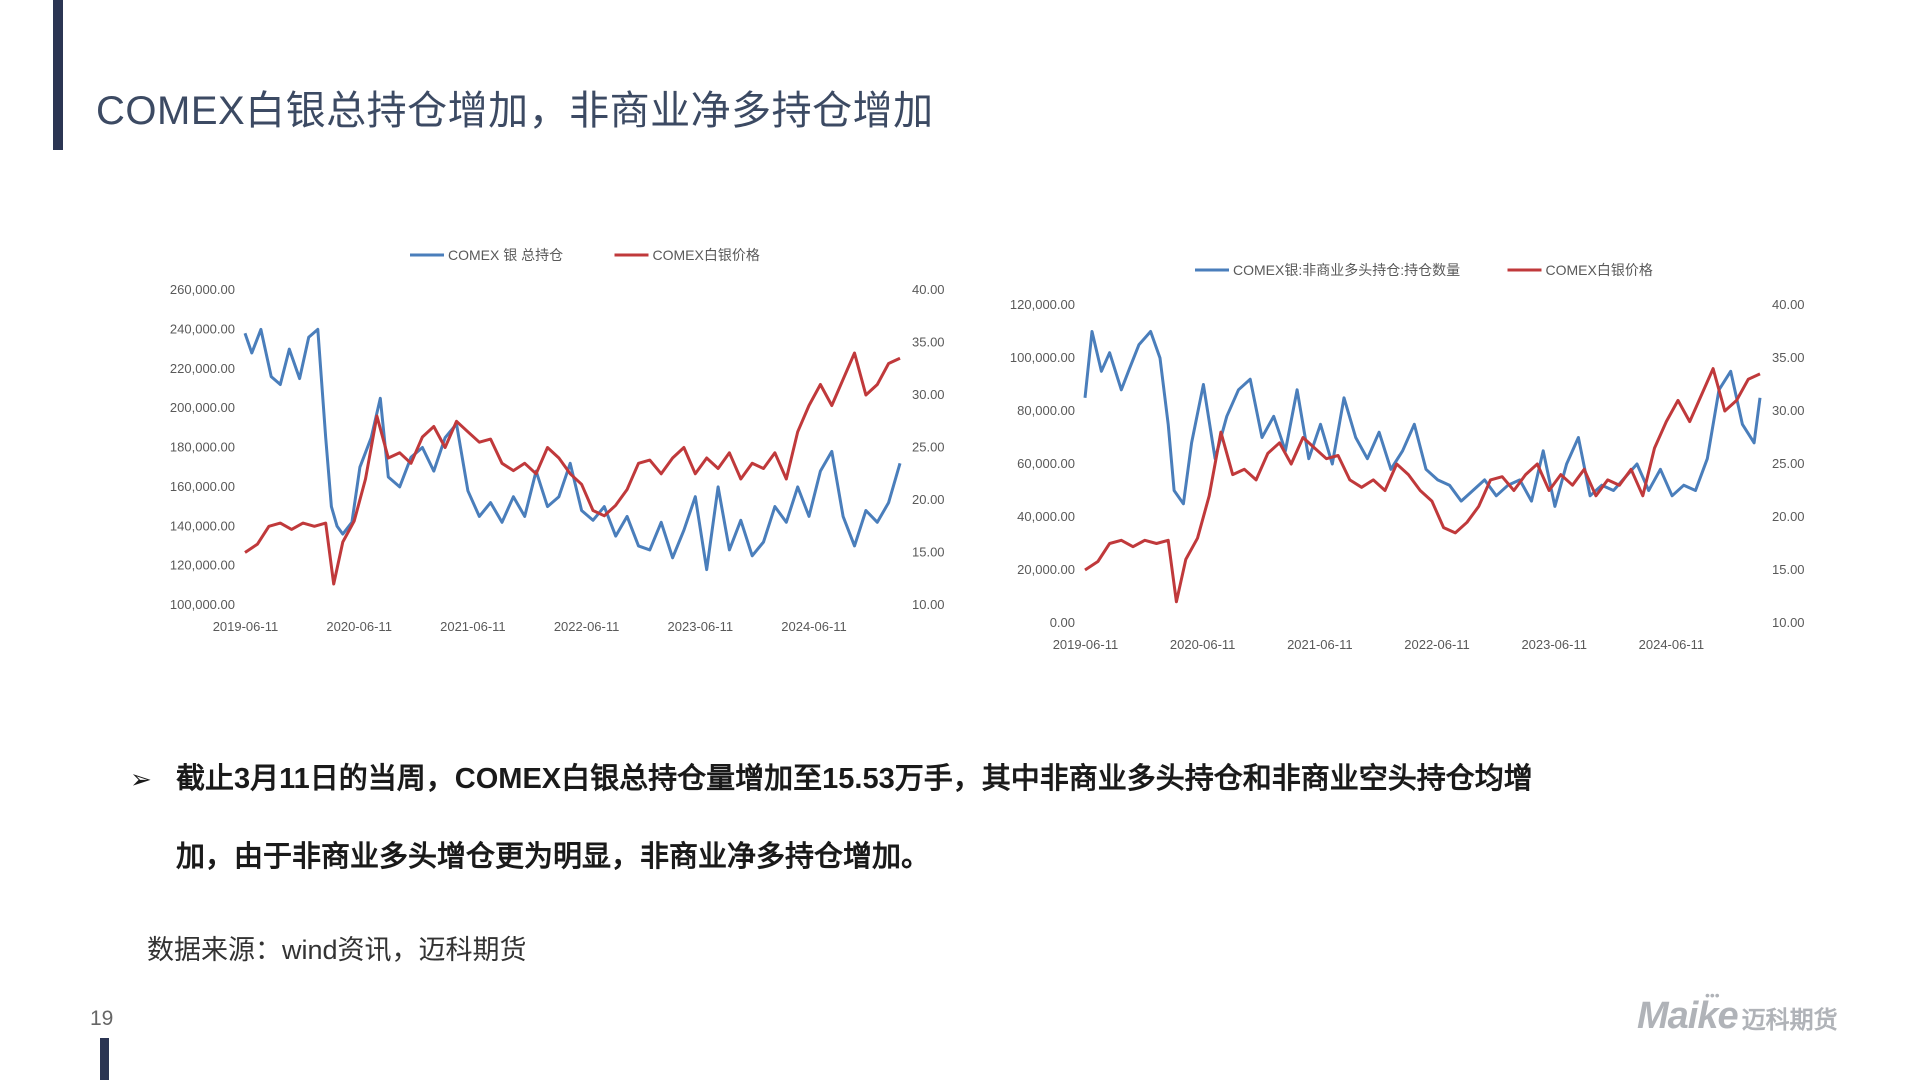  What do you see at coordinates (1046, 463) in the screenshot?
I see `y-left-tick-label: 60,000.00` at bounding box center [1046, 463].